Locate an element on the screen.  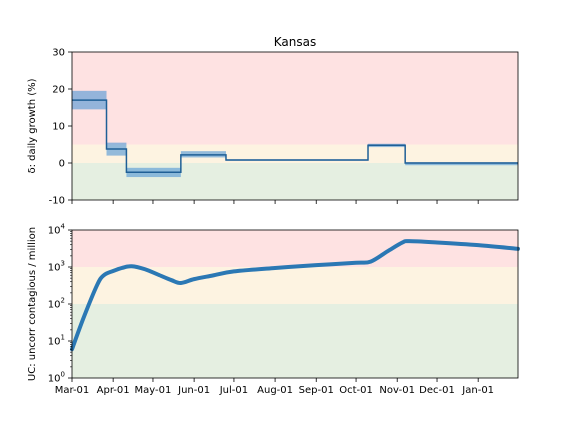
y-tick-label: -10 is located at coordinates (57, 201).